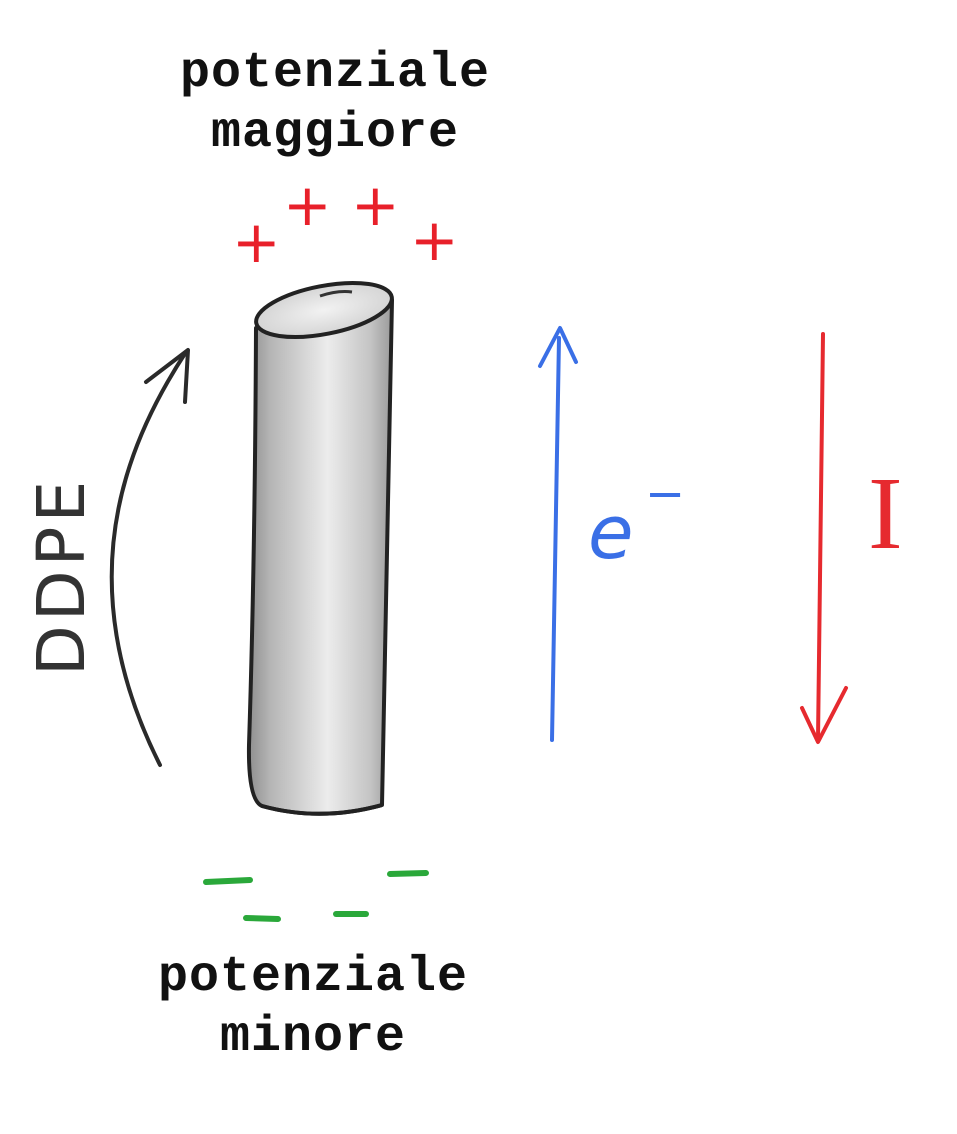 The width and height of the screenshot is (957, 1134). What do you see at coordinates (335, 133) in the screenshot?
I see `higher-potential-line2: maggiore` at bounding box center [335, 133].